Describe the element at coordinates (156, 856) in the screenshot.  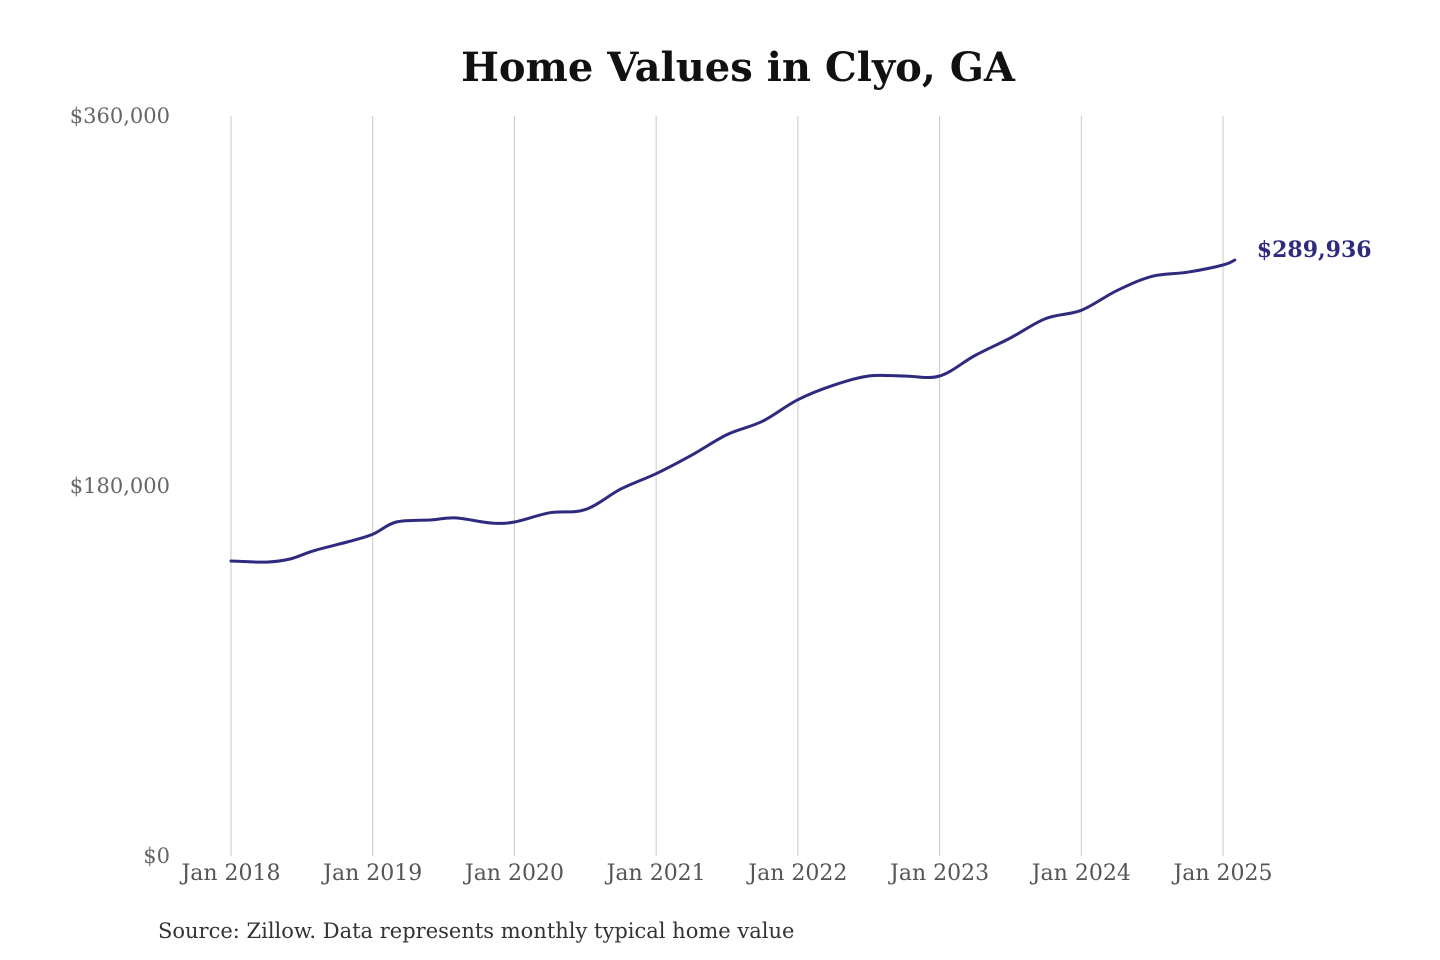
I see `y-tick-label: $0` at that location.